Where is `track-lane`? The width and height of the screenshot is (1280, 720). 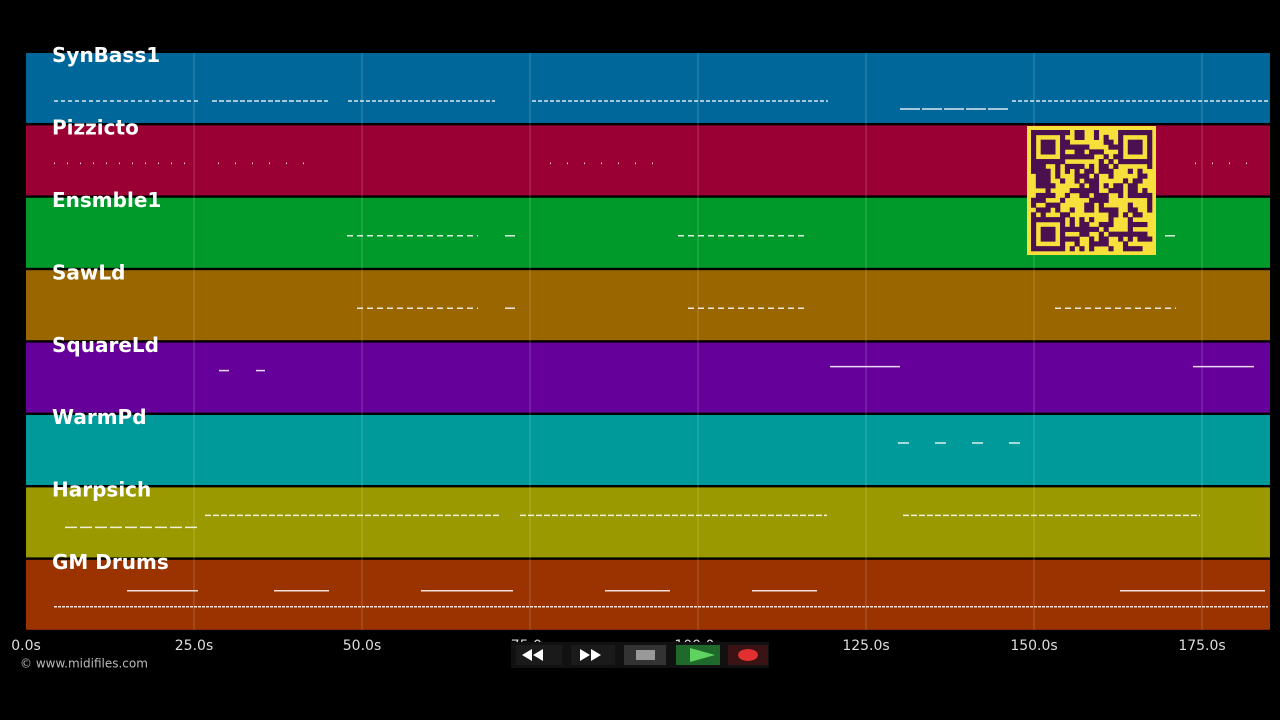
track-lane is located at coordinates (648, 377).